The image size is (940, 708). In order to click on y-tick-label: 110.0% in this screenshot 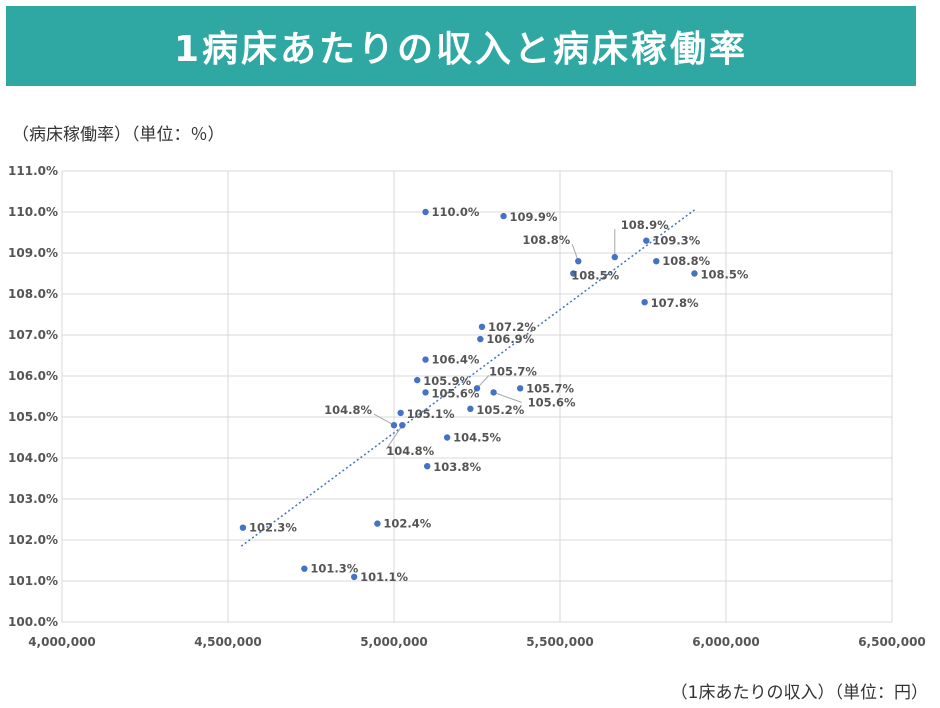, I will do `click(33, 212)`.